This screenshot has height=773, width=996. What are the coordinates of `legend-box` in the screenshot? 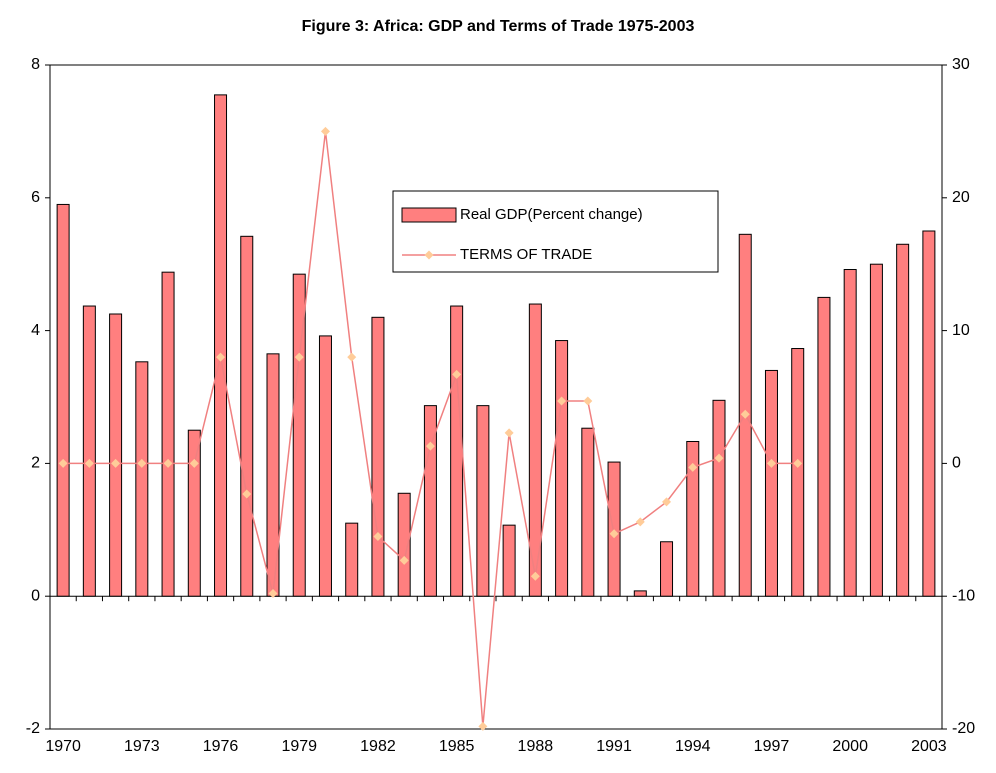 It's located at (555, 231).